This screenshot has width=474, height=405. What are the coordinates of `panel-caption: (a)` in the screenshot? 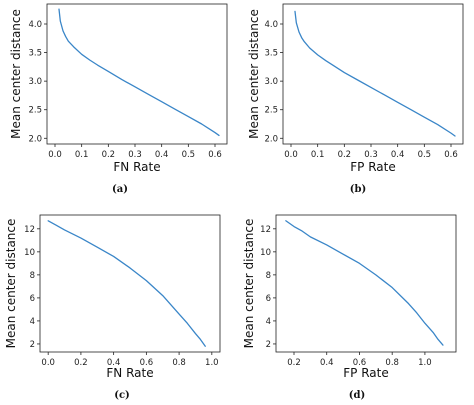 It's located at (120, 189).